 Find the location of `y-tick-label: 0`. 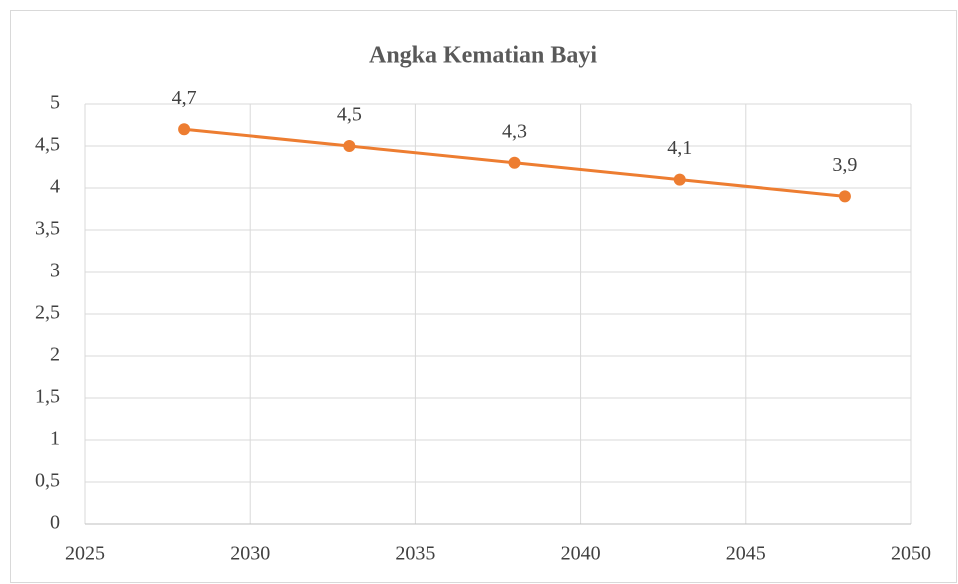

y-tick-label: 0 is located at coordinates (55, 523).